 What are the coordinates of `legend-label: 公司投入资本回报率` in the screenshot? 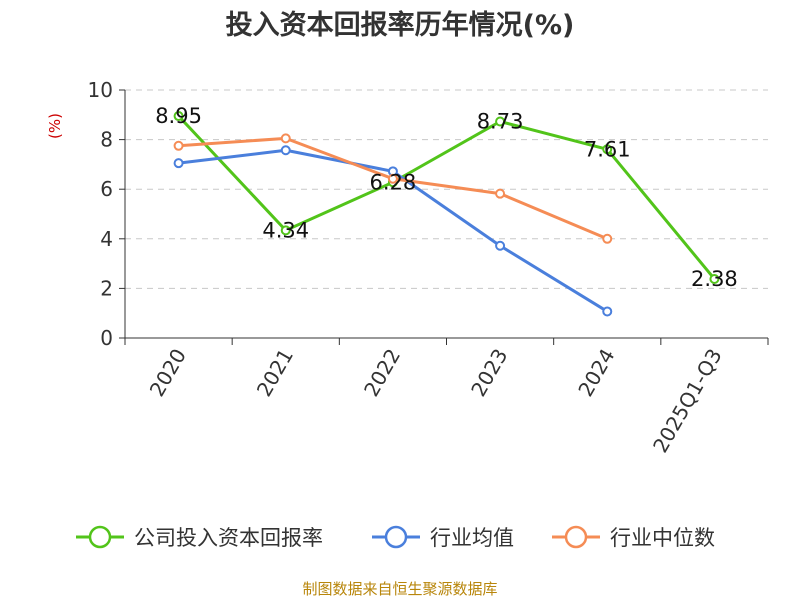 It's located at (228, 538).